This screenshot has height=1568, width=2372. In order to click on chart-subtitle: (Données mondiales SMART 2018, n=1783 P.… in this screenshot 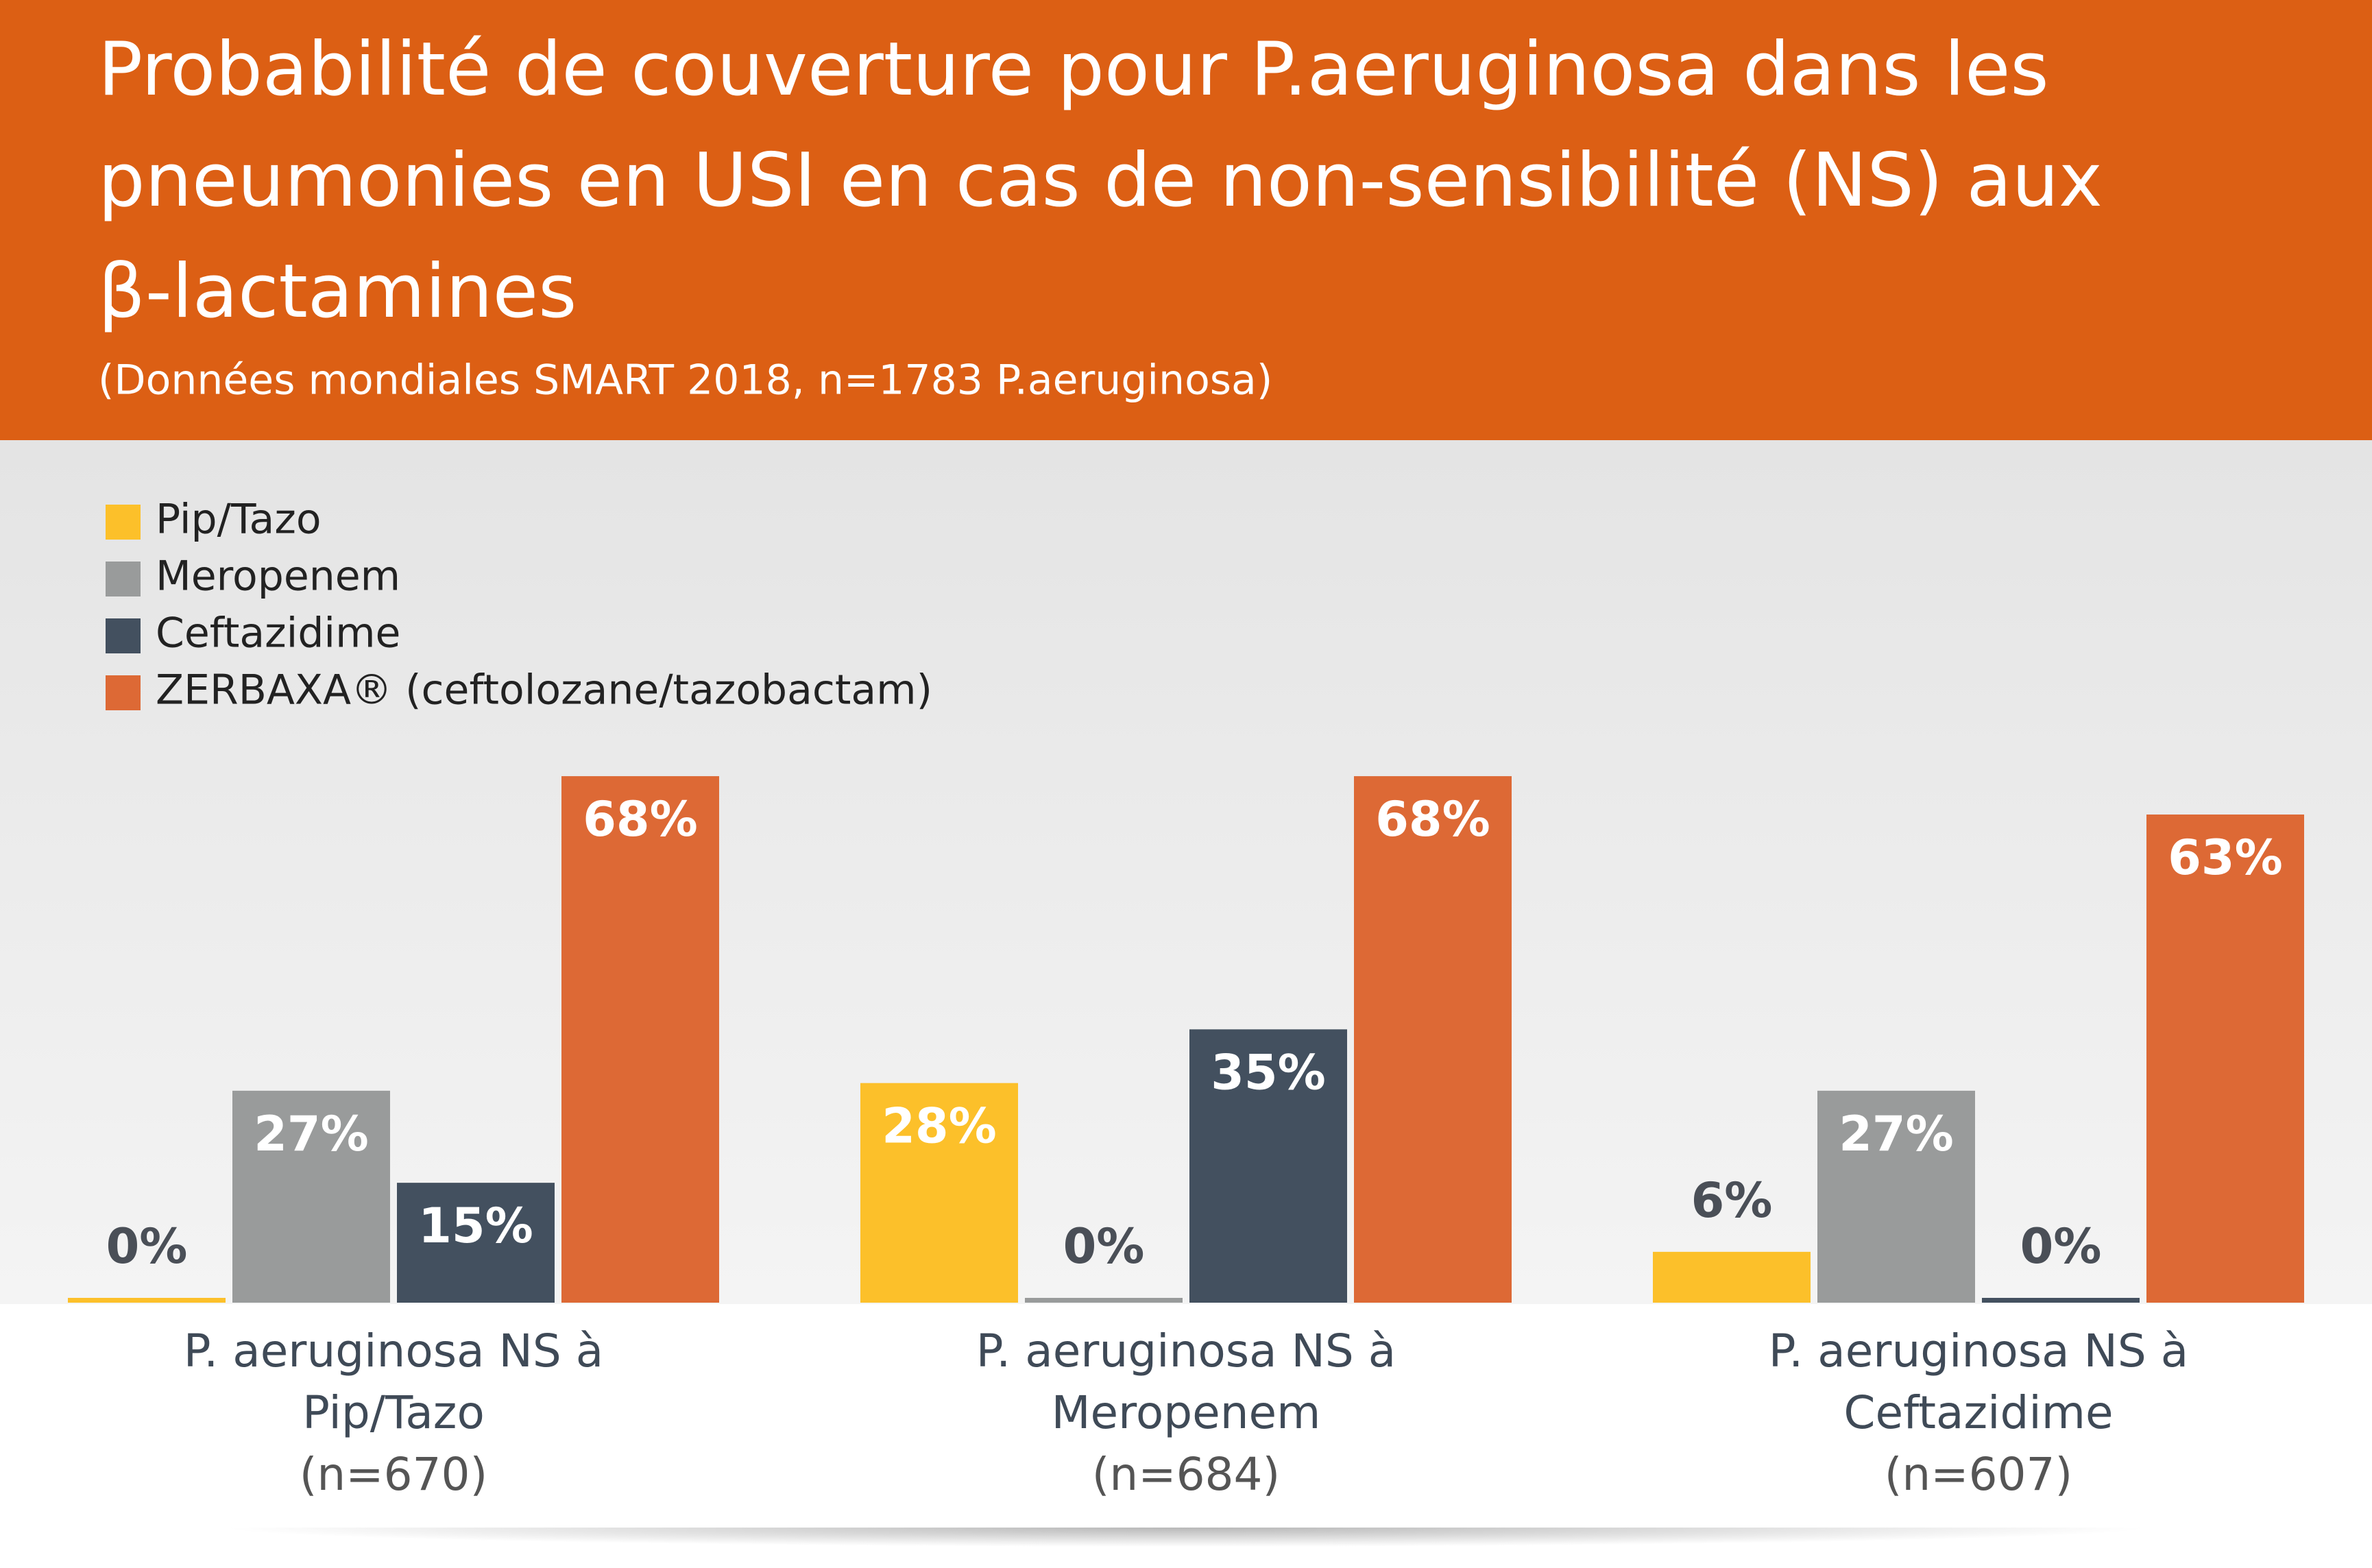, I will do `click(685, 381)`.